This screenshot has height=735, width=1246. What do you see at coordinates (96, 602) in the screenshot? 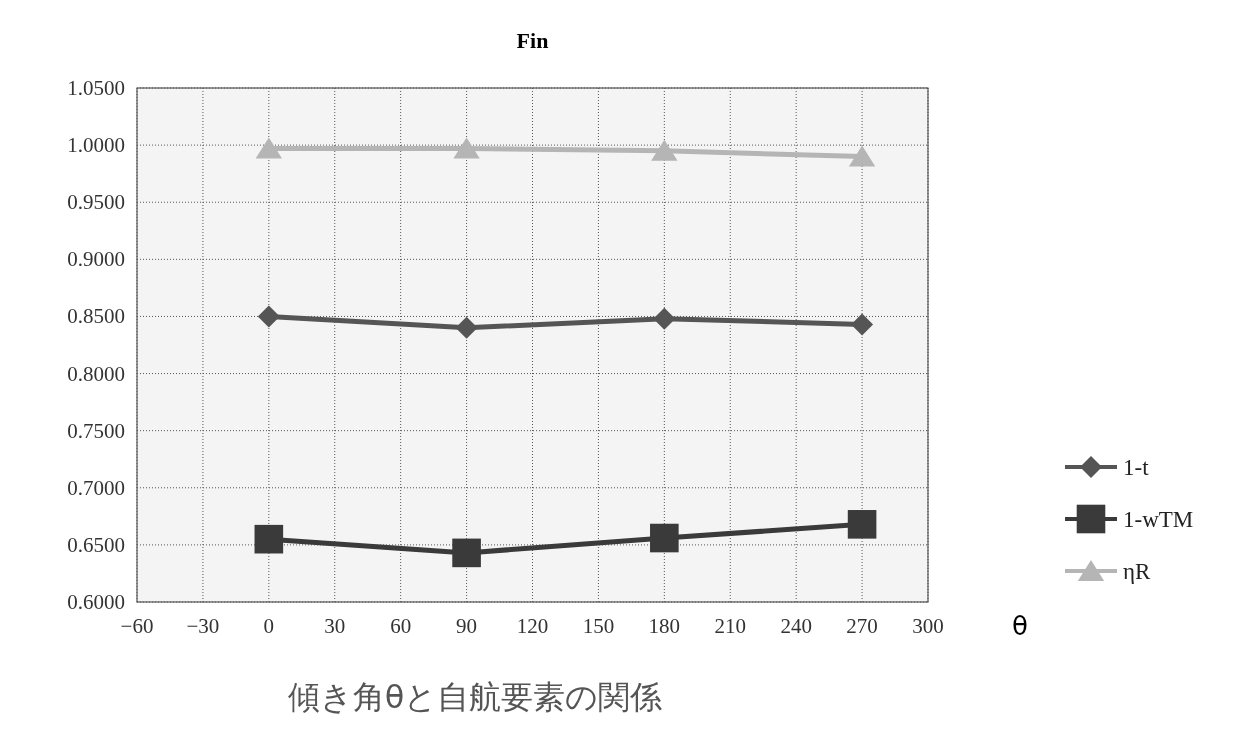
I see `y-tick-label: 0.6000` at bounding box center [96, 602].